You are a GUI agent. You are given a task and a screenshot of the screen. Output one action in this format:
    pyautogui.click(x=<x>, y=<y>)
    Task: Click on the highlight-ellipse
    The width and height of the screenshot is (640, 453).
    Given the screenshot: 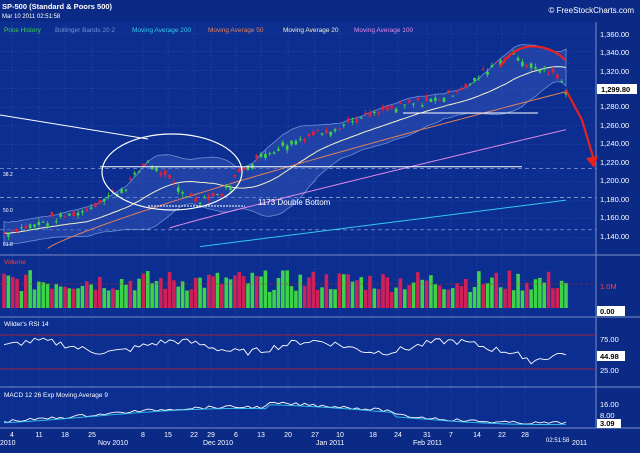 What is the action you would take?
    pyautogui.click(x=172, y=172)
    